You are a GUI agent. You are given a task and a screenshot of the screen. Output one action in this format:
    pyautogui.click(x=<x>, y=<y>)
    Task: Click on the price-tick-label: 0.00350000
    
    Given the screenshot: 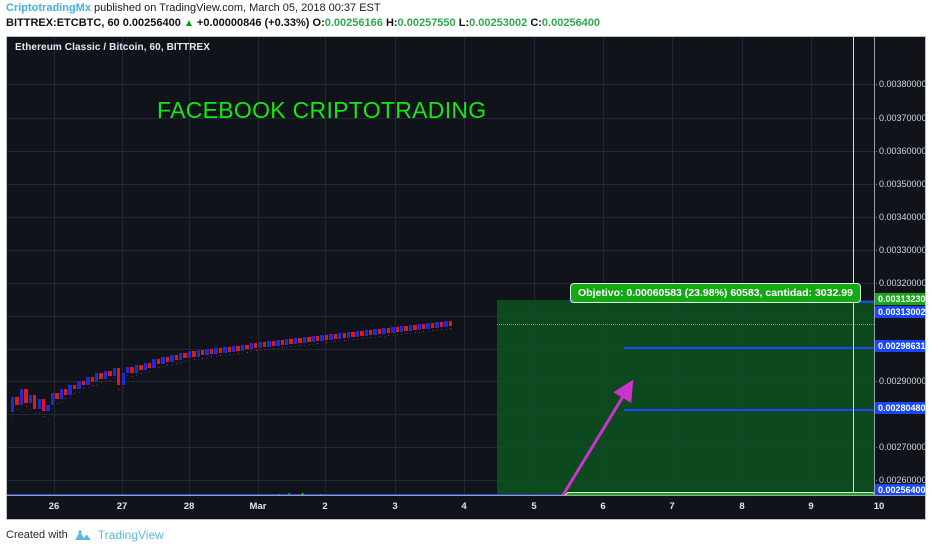 What is the action you would take?
    pyautogui.click(x=902, y=184)
    